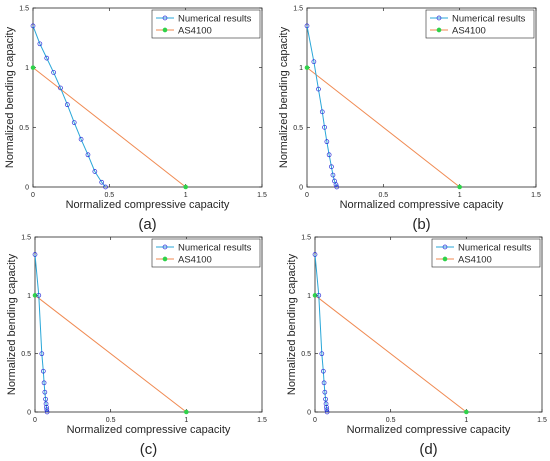 Image resolution: width=550 pixels, height=461 pixels. I want to click on panel-label: (b), so click(421, 224).